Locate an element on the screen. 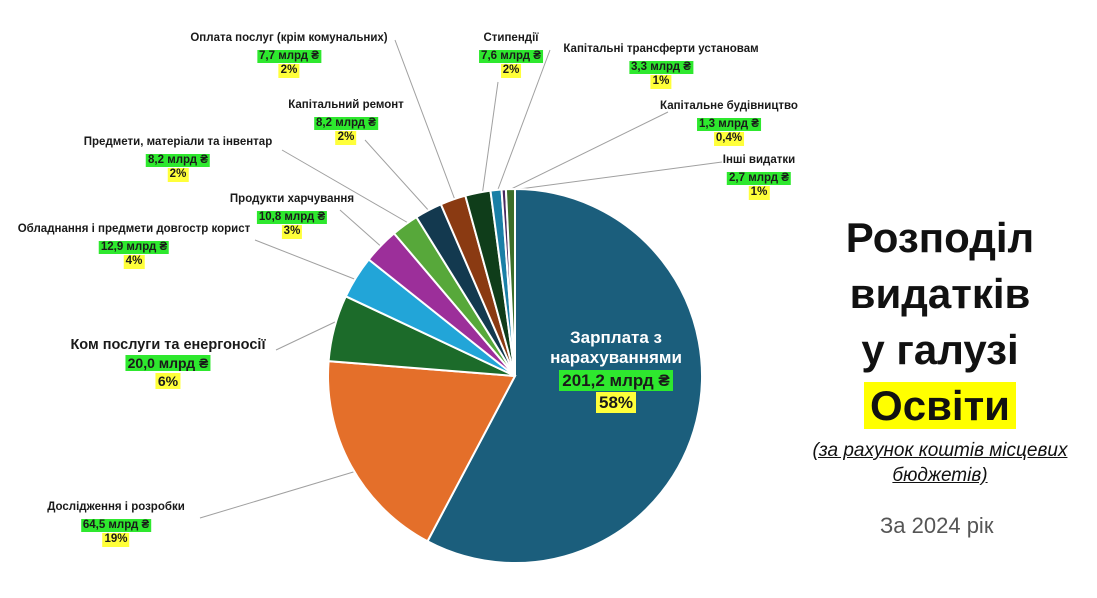  slice-percent: 6% is located at coordinates (168, 380).